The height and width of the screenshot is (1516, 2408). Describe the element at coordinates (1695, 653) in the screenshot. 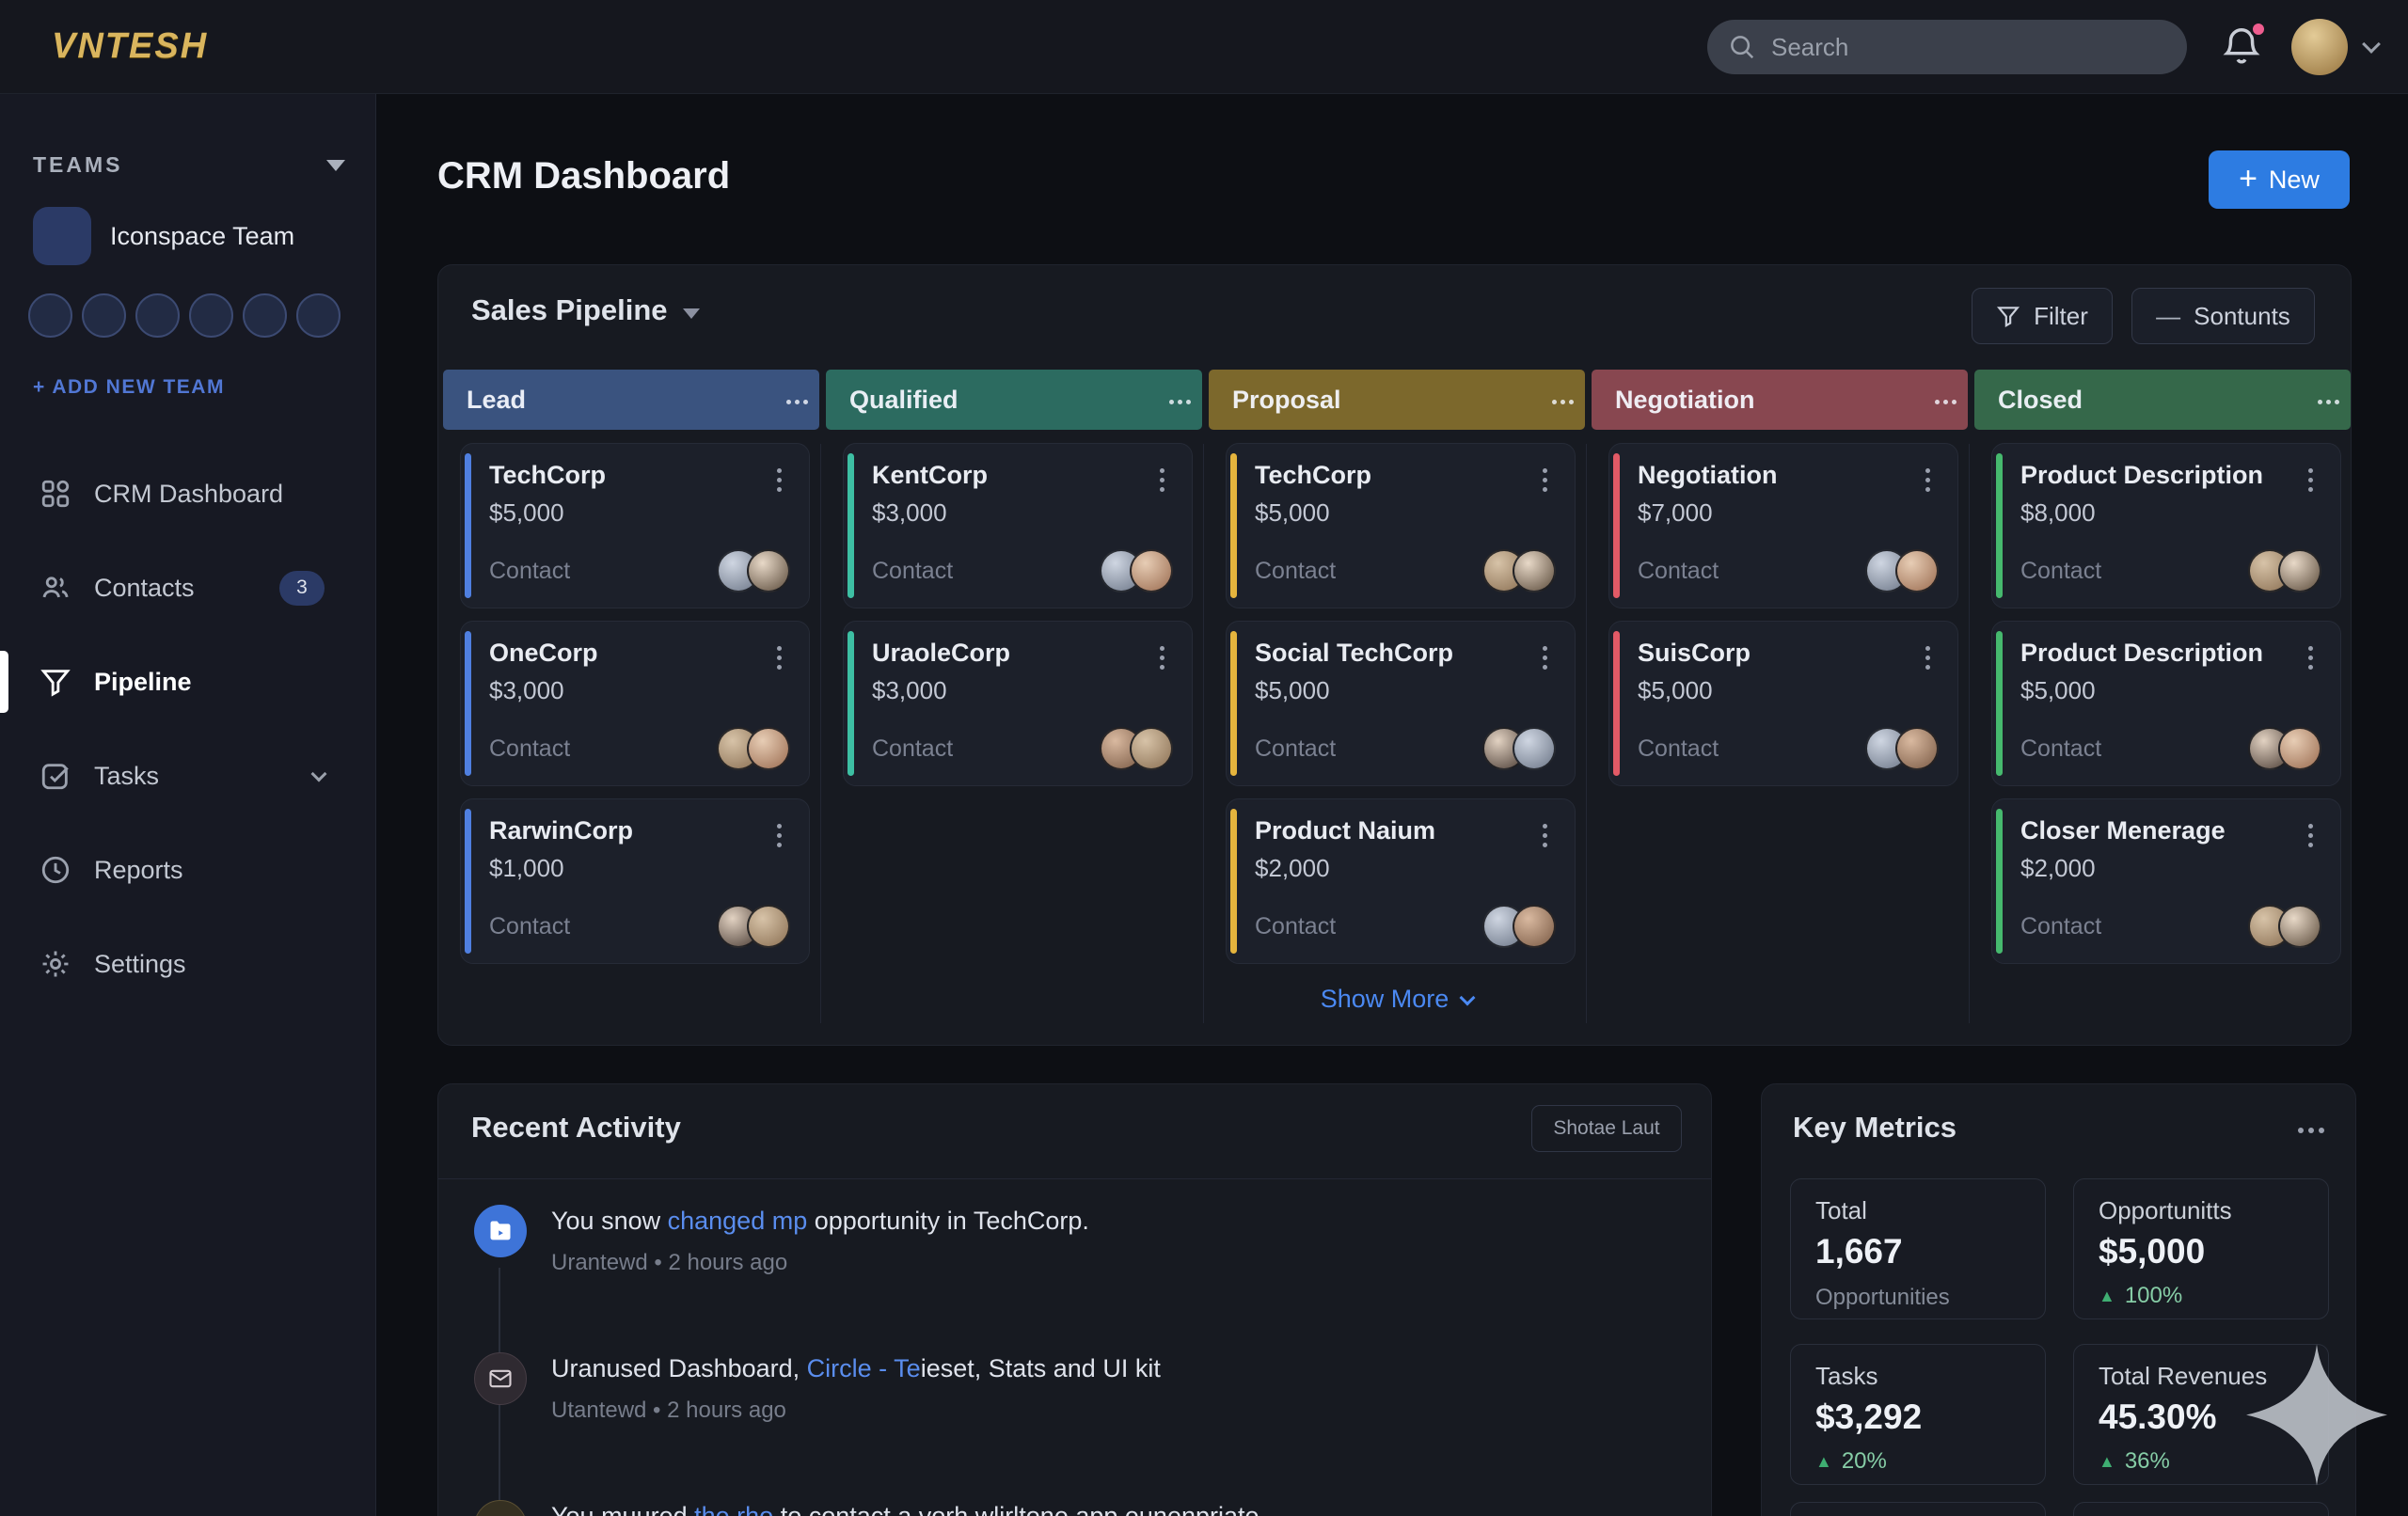

I see `deal-title: SuisCorp` at that location.